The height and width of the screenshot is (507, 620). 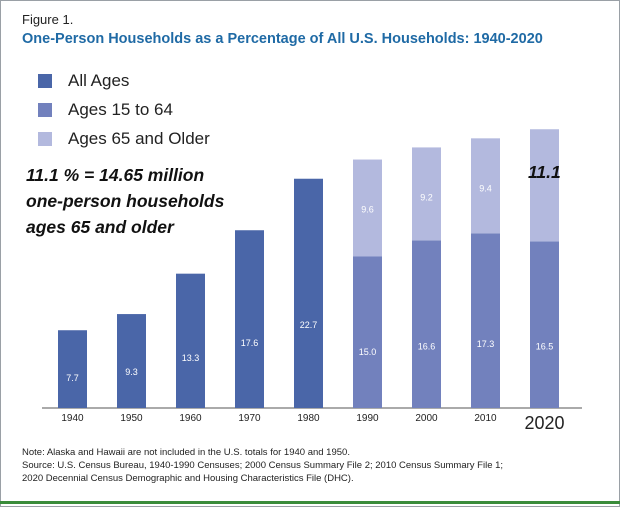 I want to click on annotation-line-2: one-person households, so click(x=125, y=201).